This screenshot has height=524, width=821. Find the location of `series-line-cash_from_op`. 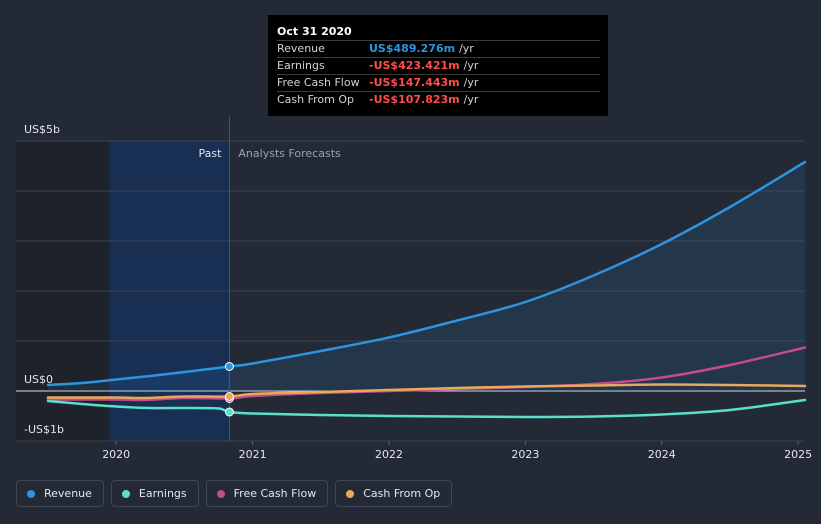

series-line-cash_from_op is located at coordinates (426, 391).